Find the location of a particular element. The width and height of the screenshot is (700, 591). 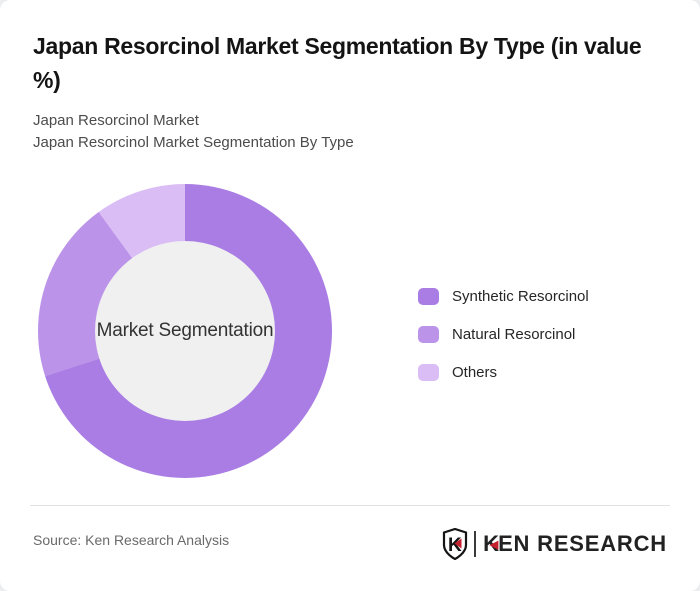

legend-label: Natural Resorcinol is located at coordinates (514, 334).